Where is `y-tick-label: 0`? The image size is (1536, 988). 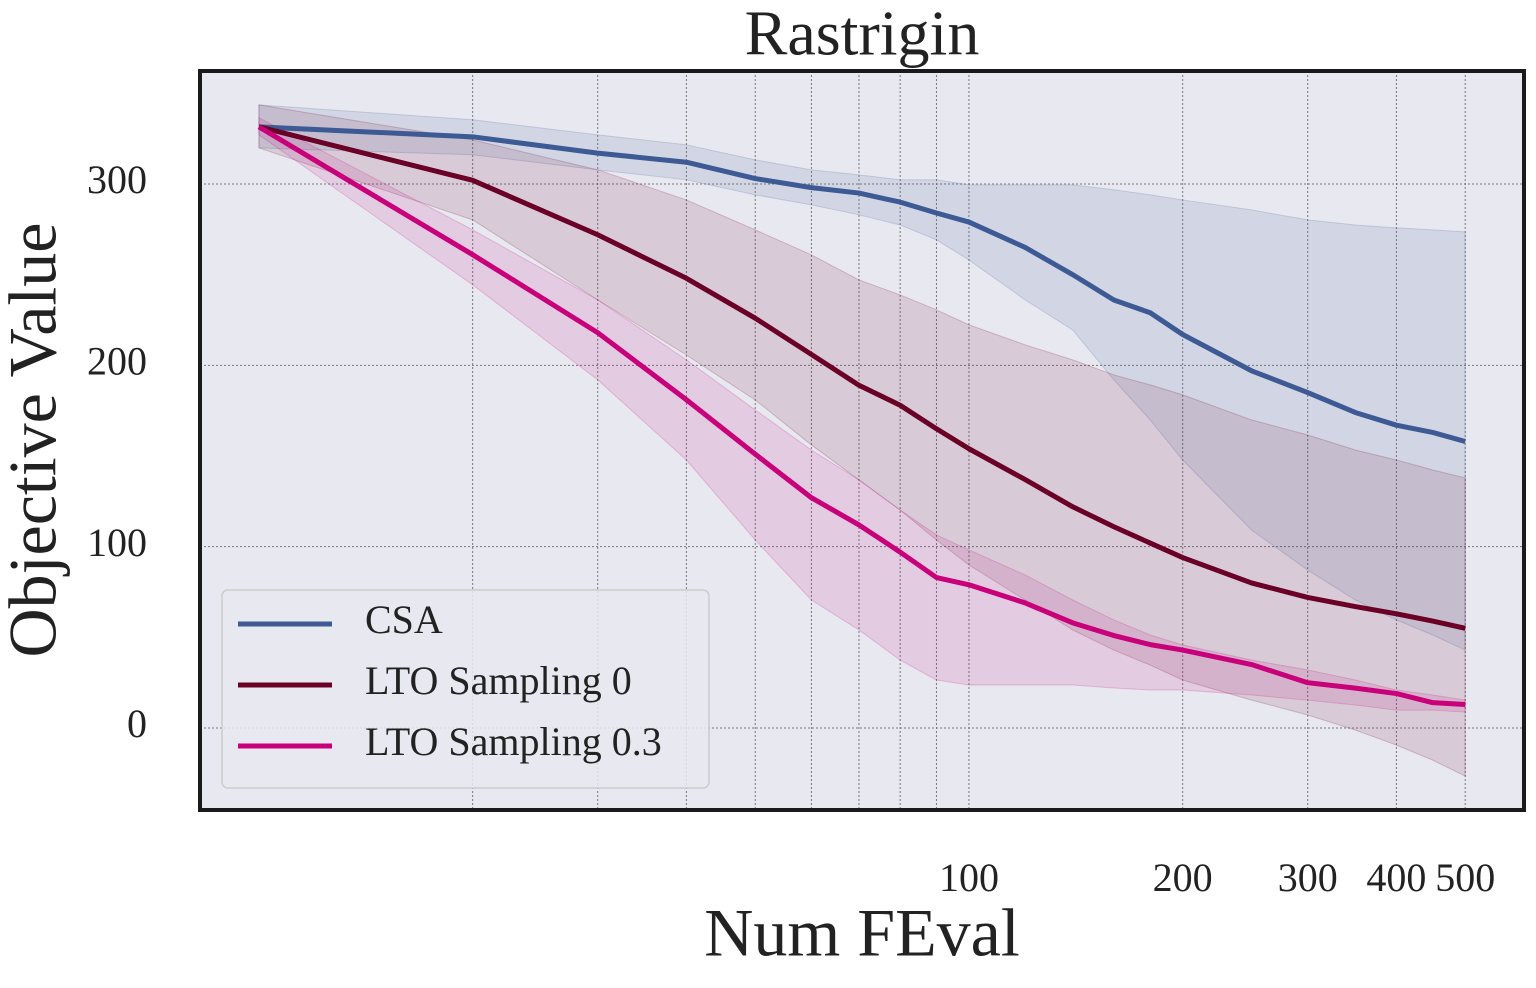
y-tick-label: 0 is located at coordinates (137, 723).